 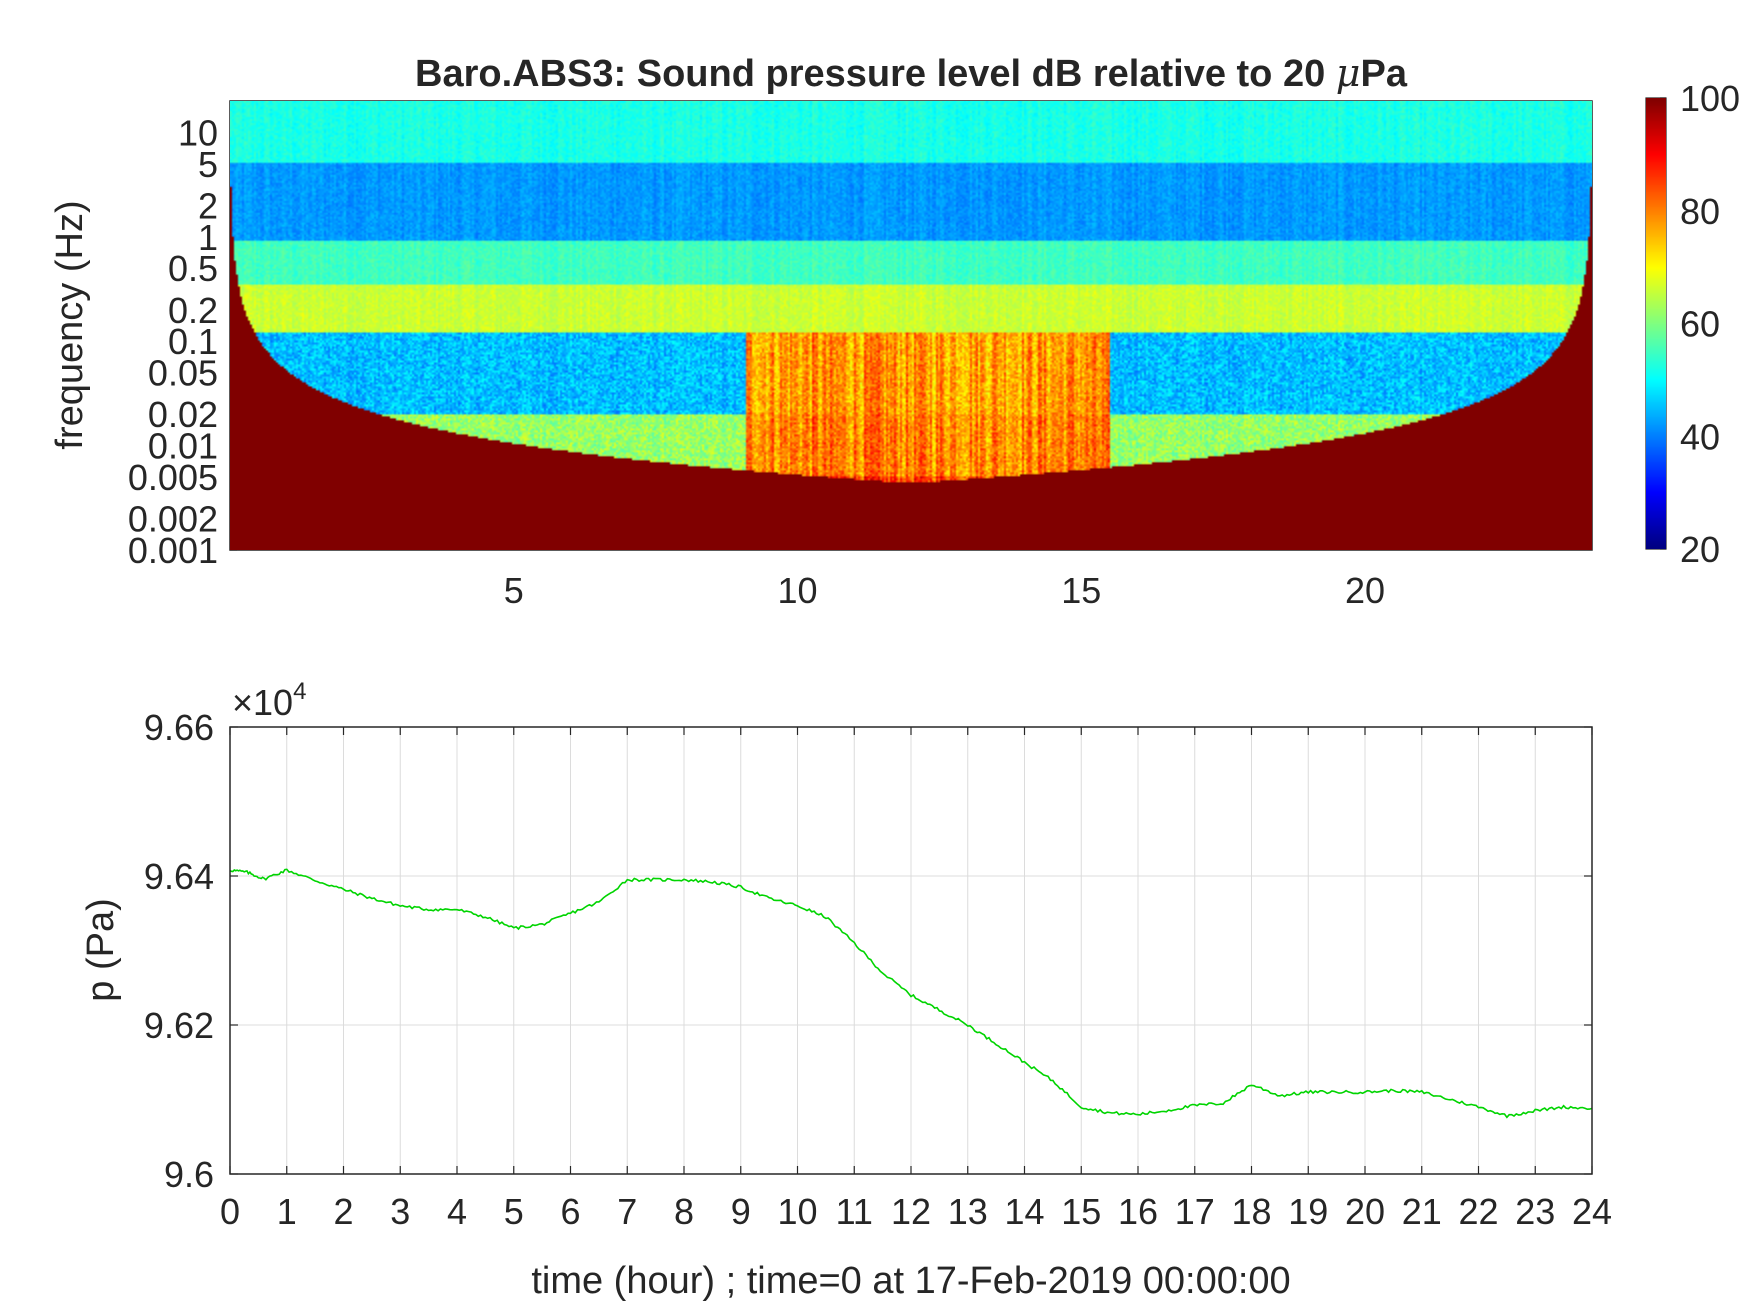 What do you see at coordinates (179, 1025) in the screenshot?
I see `pressure-y-tick-label: 9.62` at bounding box center [179, 1025].